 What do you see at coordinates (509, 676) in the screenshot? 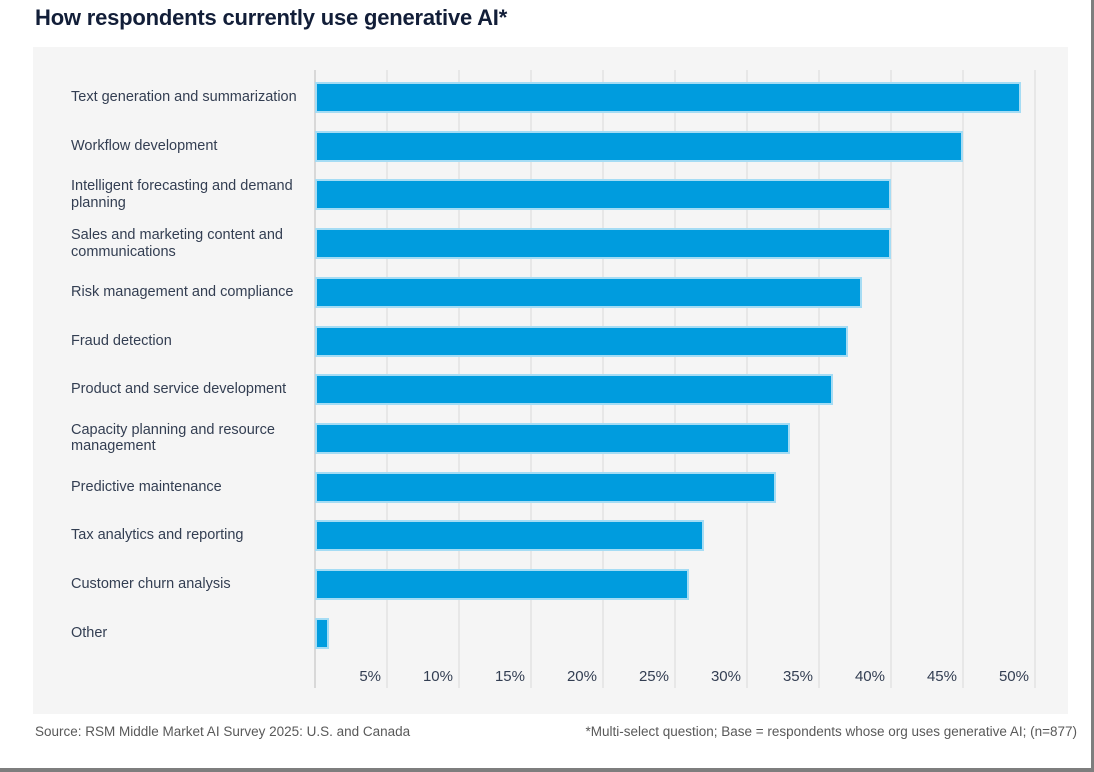
I see `x-axis-tick-label: 15%` at bounding box center [509, 676].